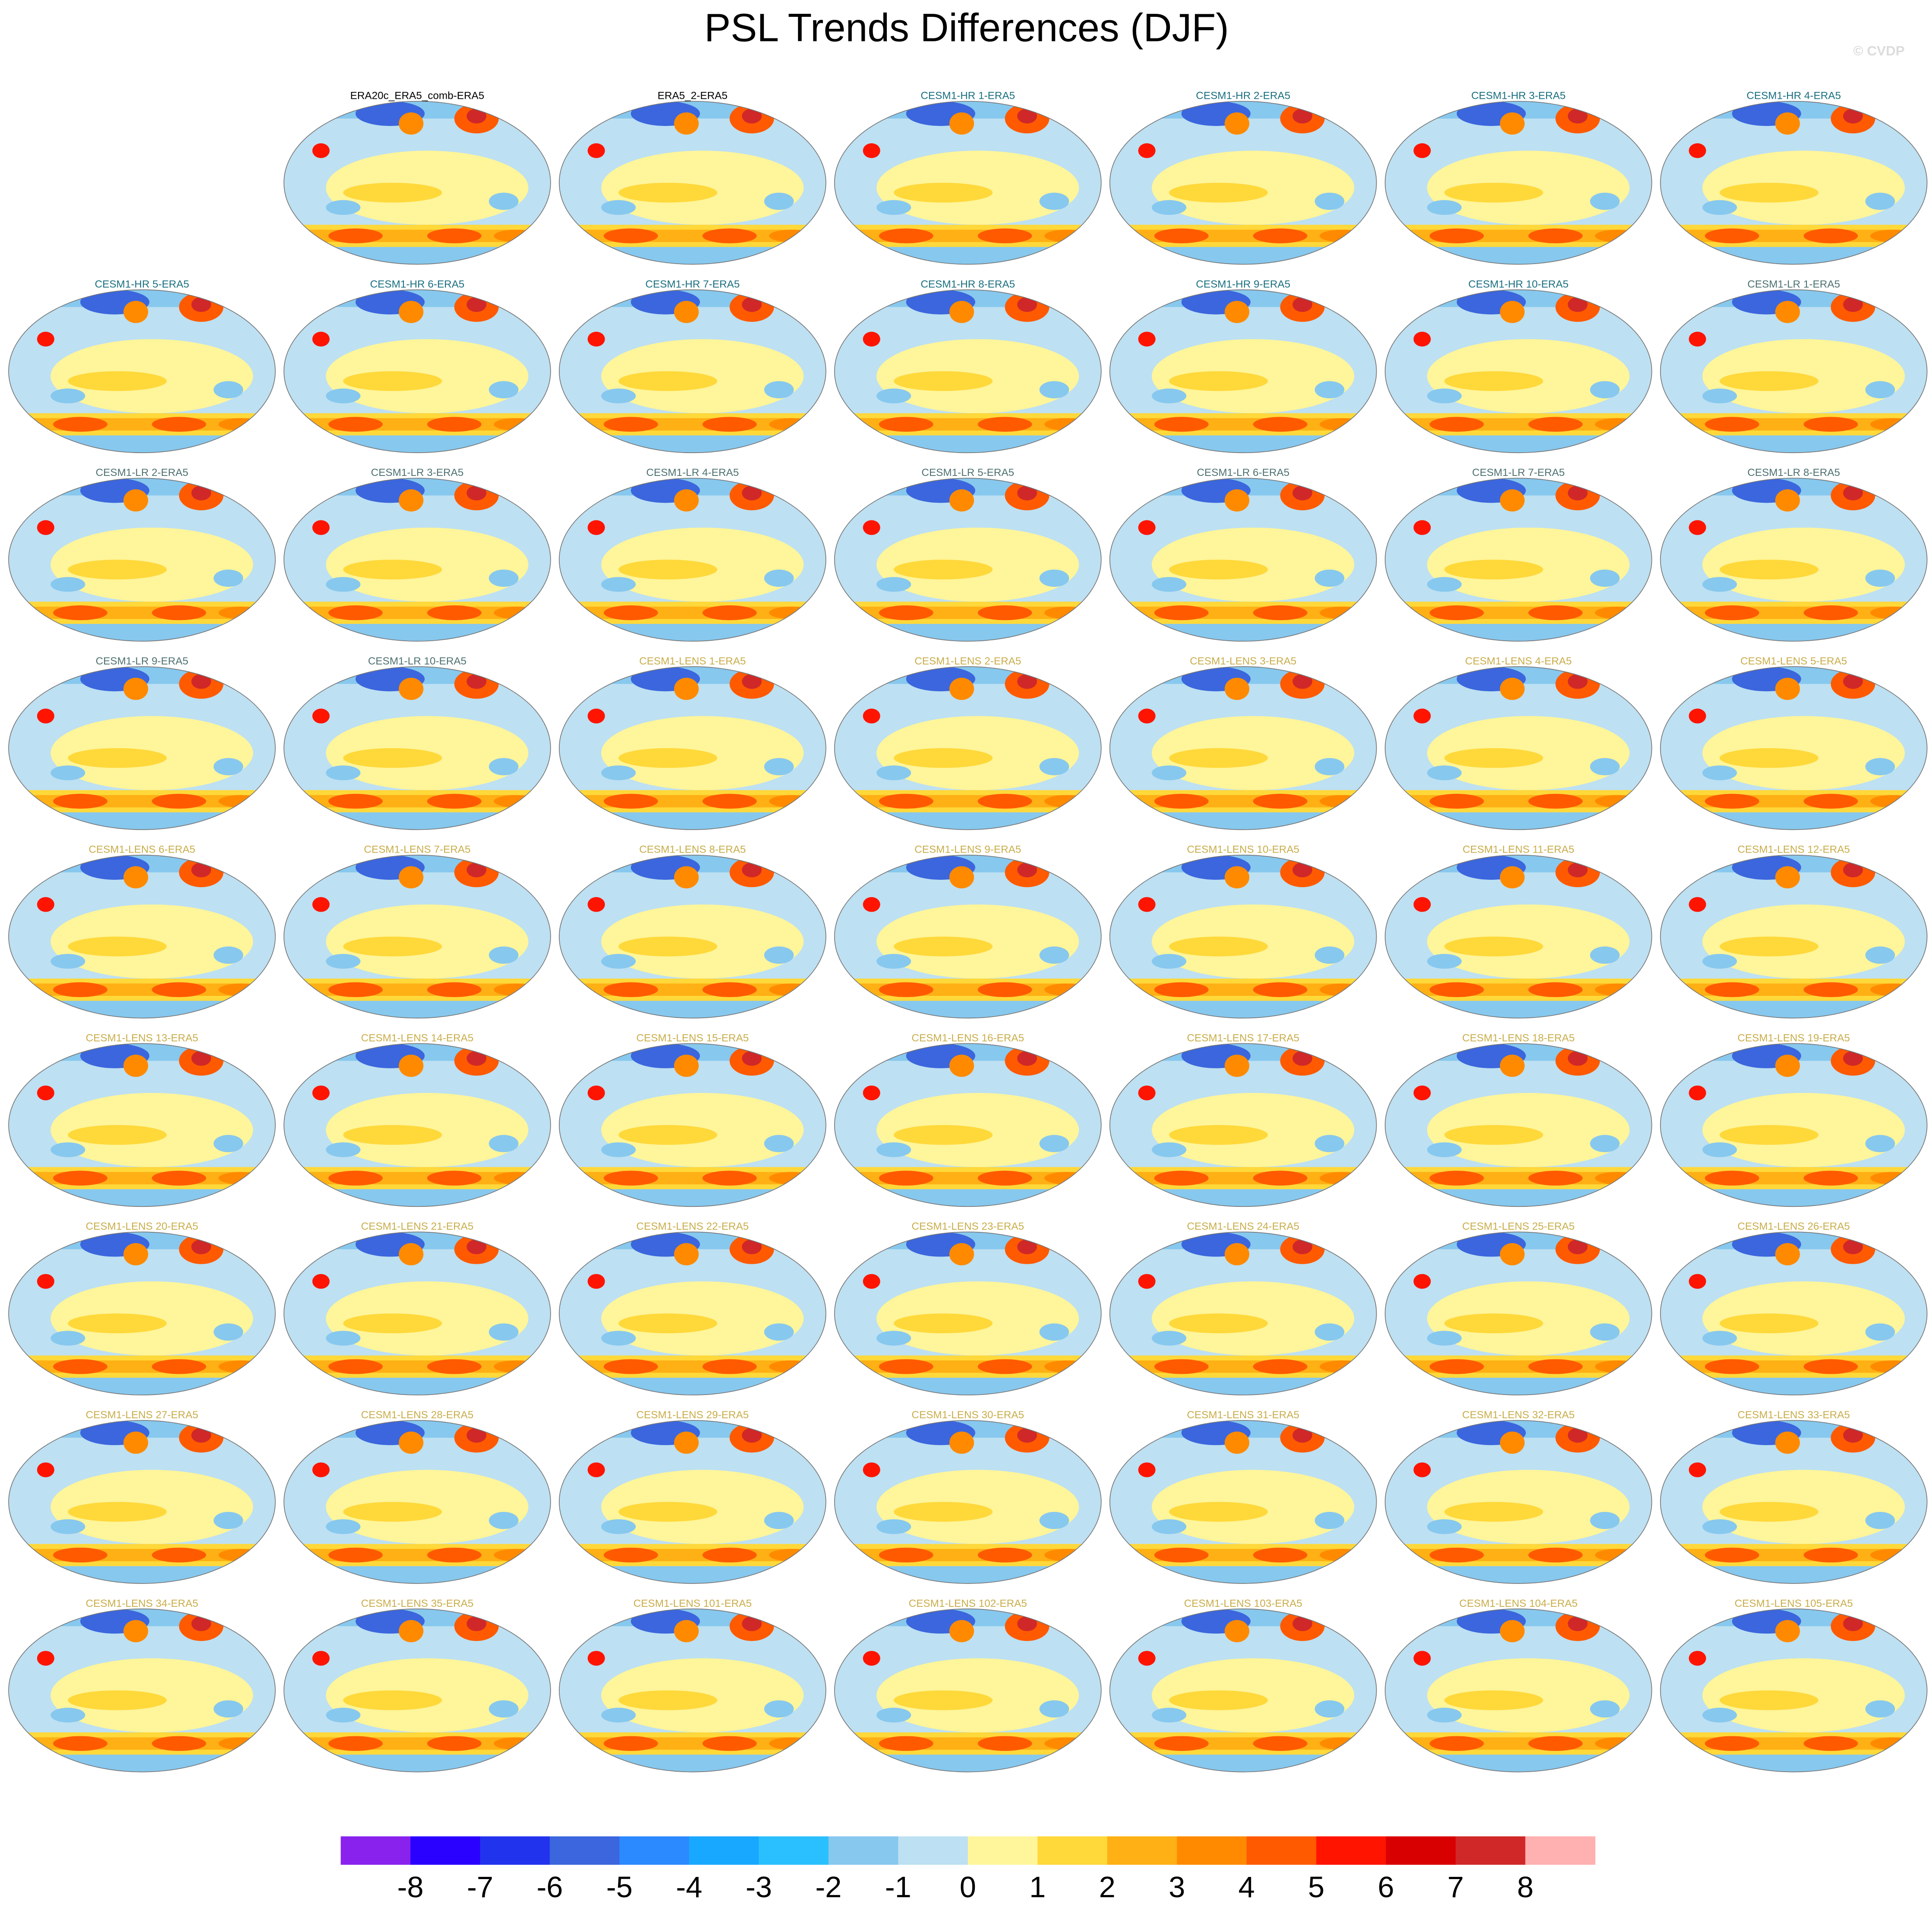 The height and width of the screenshot is (1908, 1932). Describe the element at coordinates (689, 1887) in the screenshot. I see `colorbar-label: -4` at that location.